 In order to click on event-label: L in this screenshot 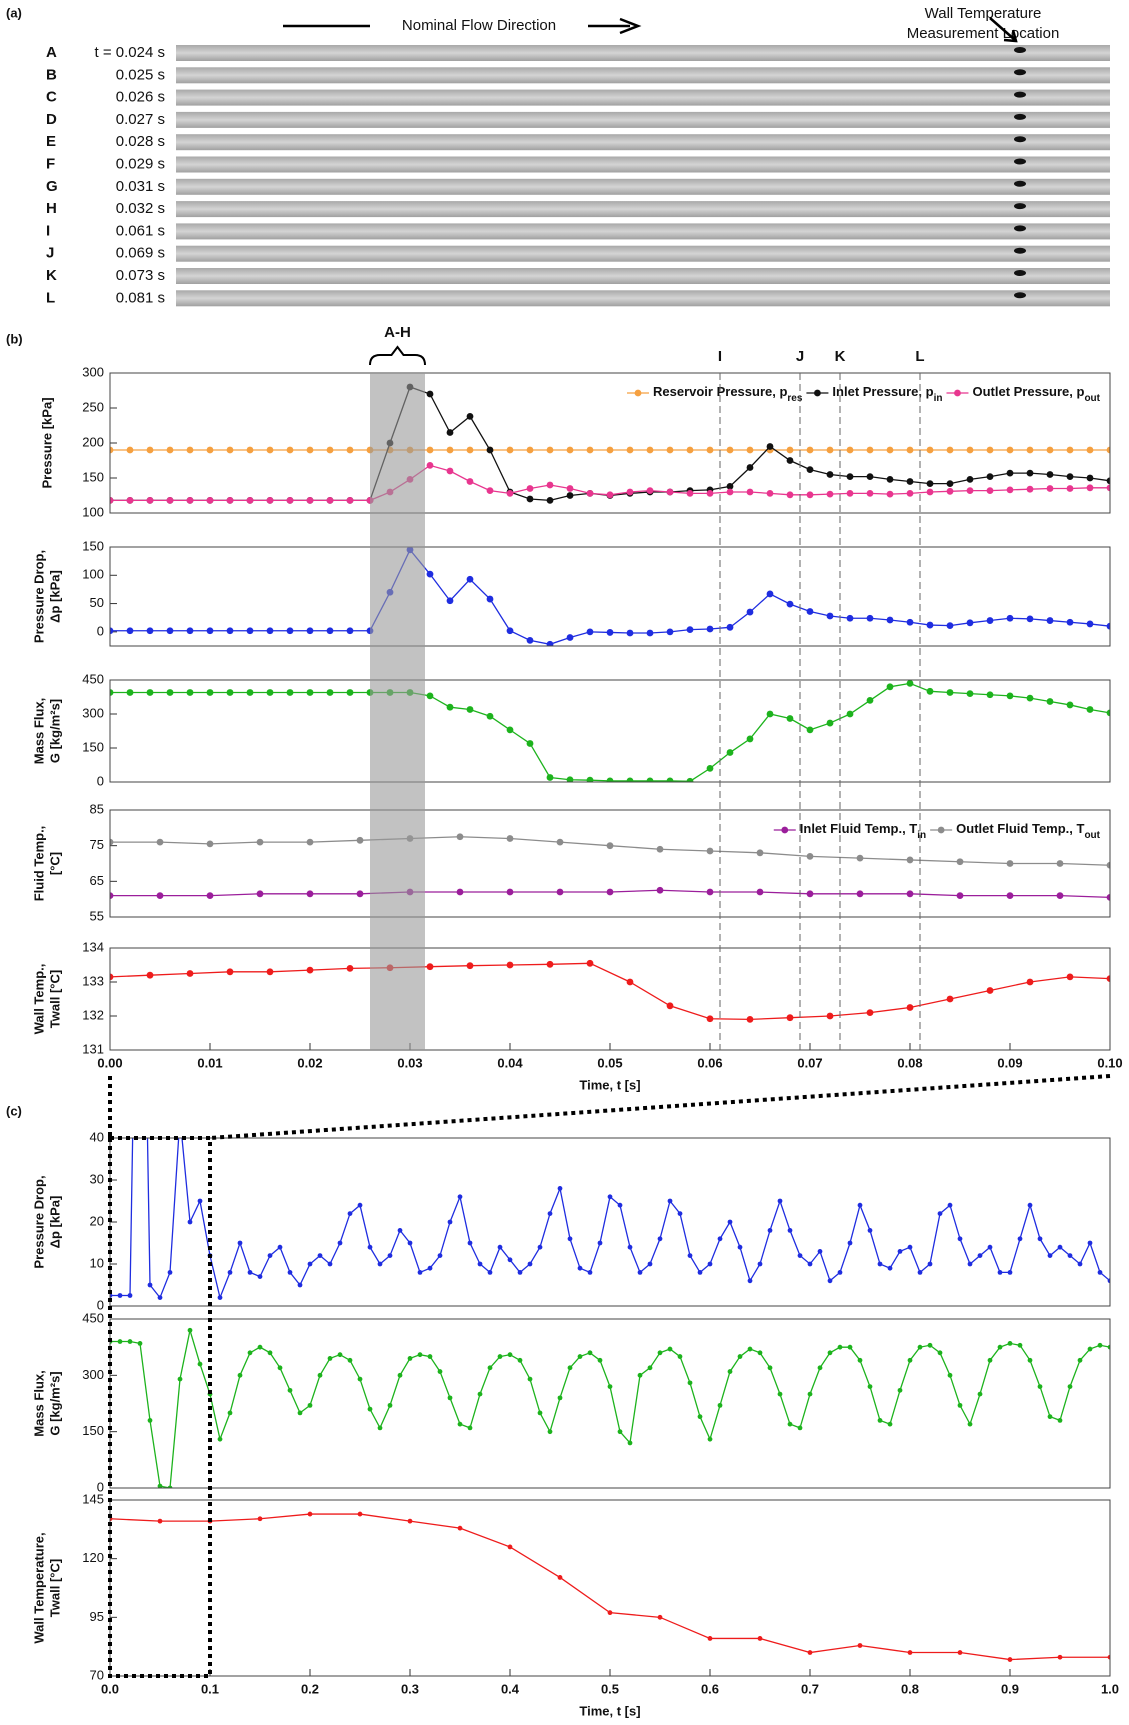, I will do `click(919, 356)`.